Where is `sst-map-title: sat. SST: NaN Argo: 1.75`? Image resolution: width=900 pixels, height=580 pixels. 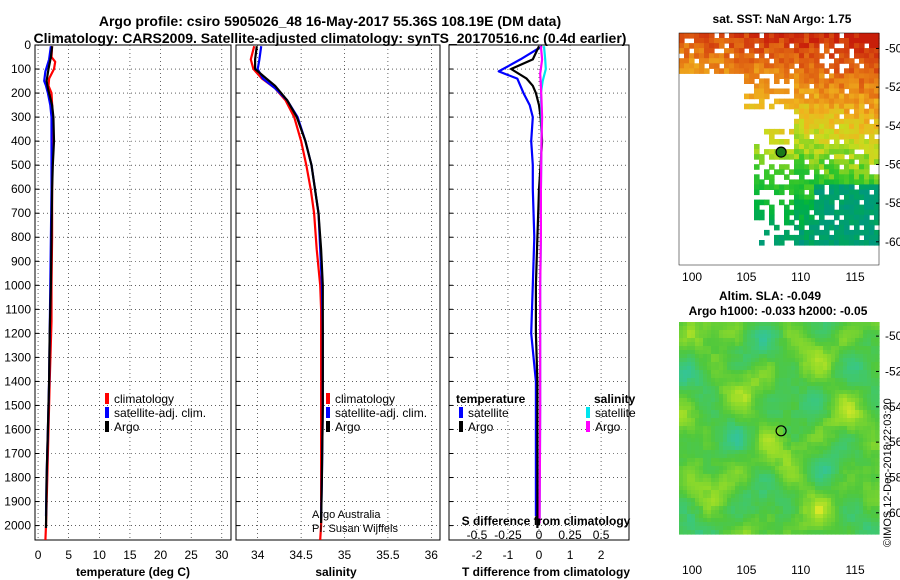 sst-map-title: sat. SST: NaN Argo: 1.75 is located at coordinates (782, 19).